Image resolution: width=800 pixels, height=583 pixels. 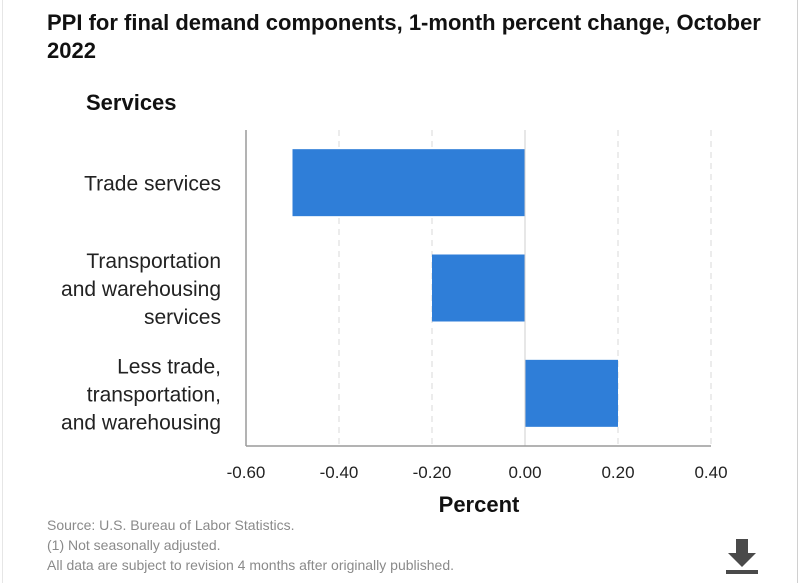 I want to click on chart-subtitle: Services, so click(x=131, y=102).